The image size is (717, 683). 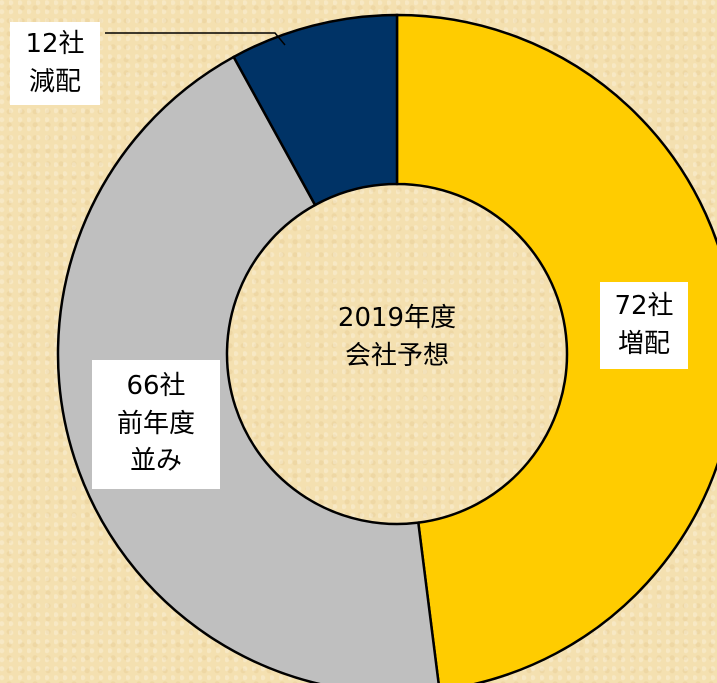 I want to click on value-label: 66社, so click(x=156, y=386).